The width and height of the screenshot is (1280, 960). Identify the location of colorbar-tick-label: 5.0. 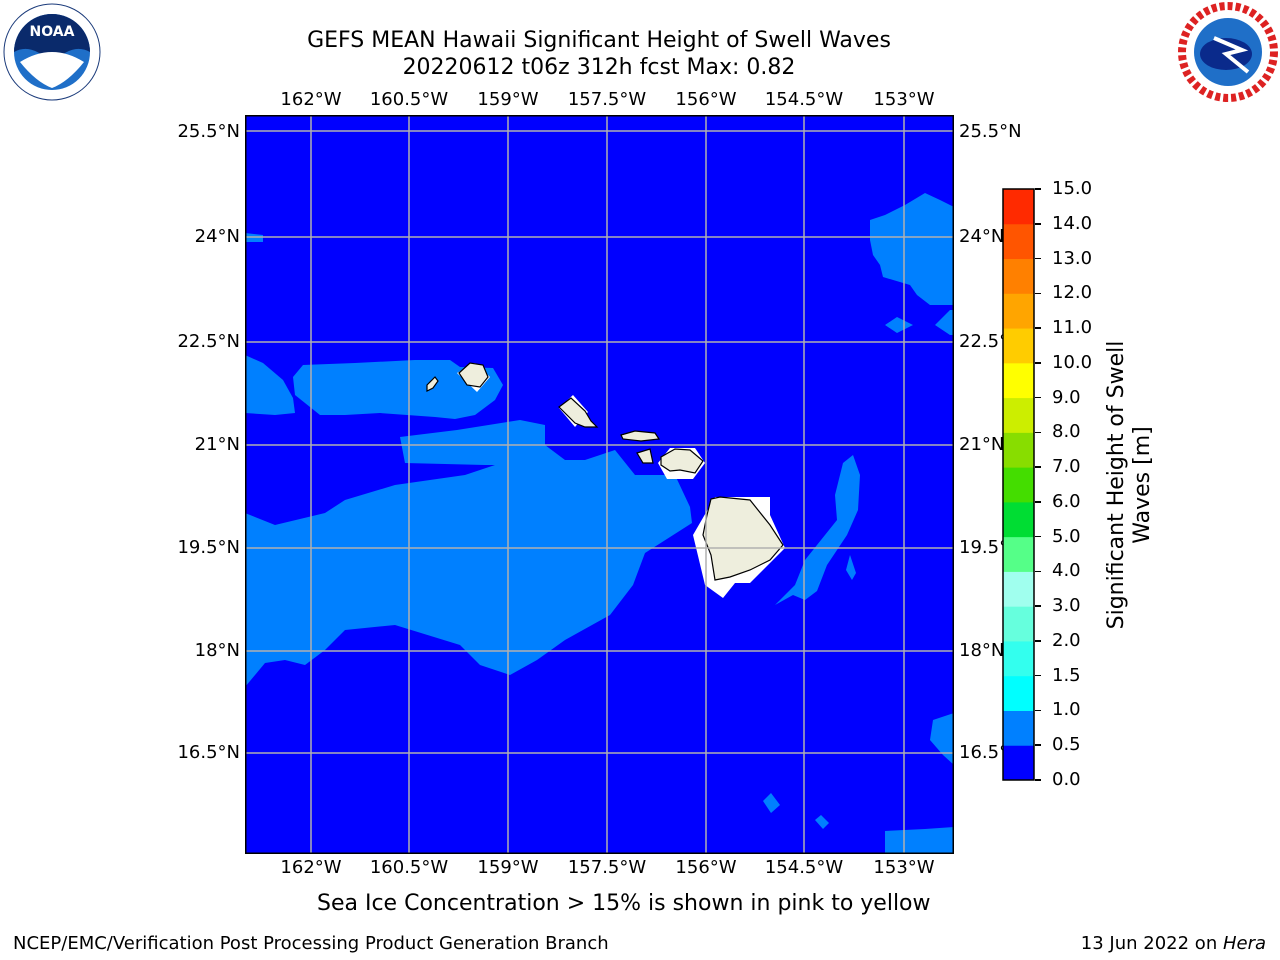
(1066, 536).